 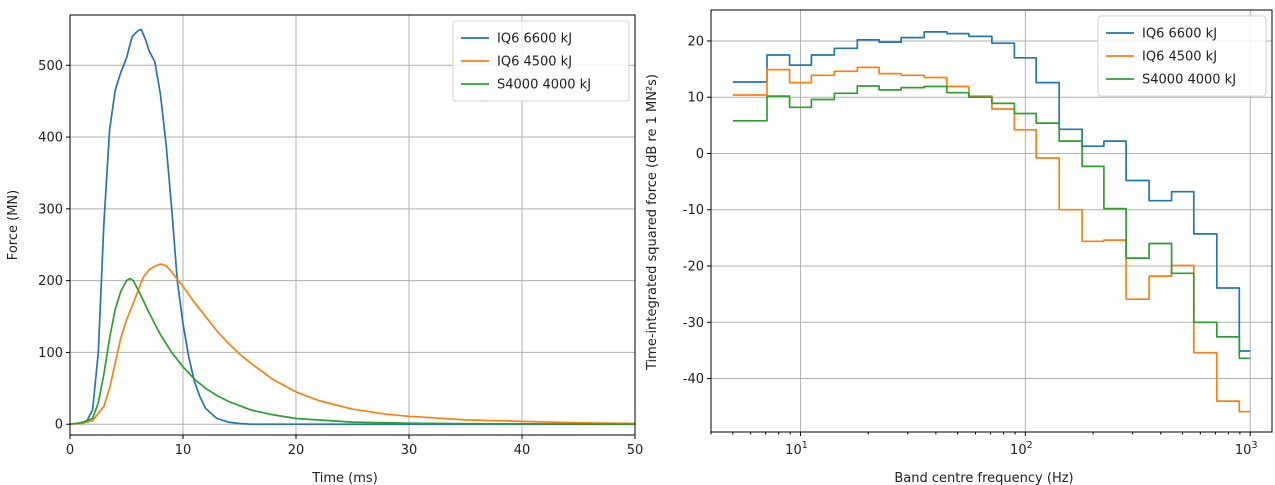 I want to click on right-y-tick-label: -20, so click(x=693, y=267).